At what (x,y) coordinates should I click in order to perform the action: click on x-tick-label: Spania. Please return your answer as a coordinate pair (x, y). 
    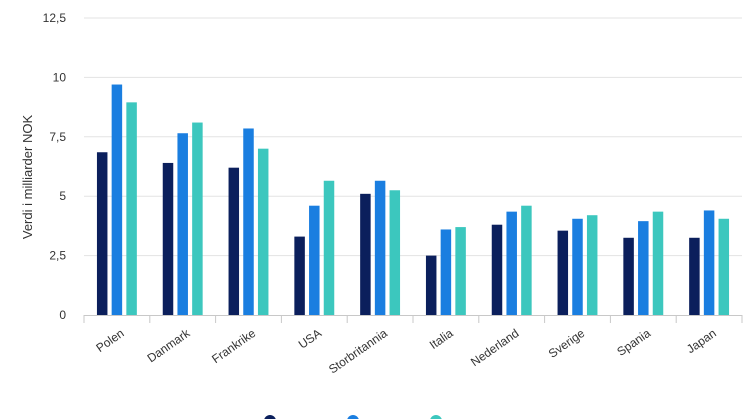
    Looking at the image, I should click on (633, 342).